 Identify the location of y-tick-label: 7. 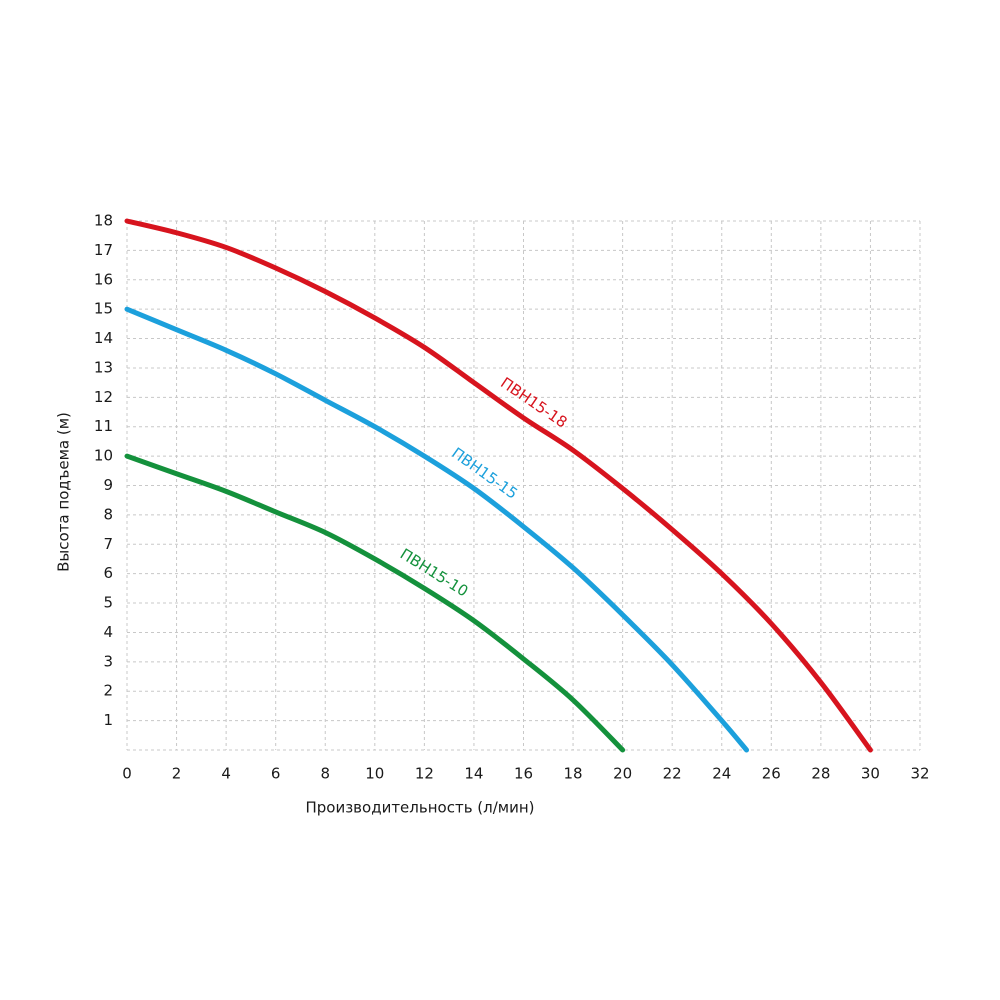
(108, 544).